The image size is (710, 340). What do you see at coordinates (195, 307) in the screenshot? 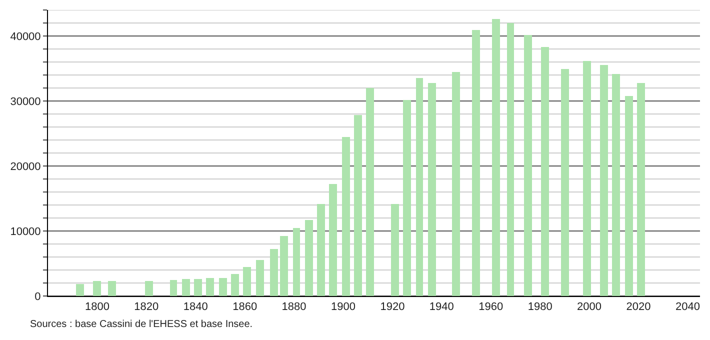
I see `x-tick-label: 1840` at bounding box center [195, 307].